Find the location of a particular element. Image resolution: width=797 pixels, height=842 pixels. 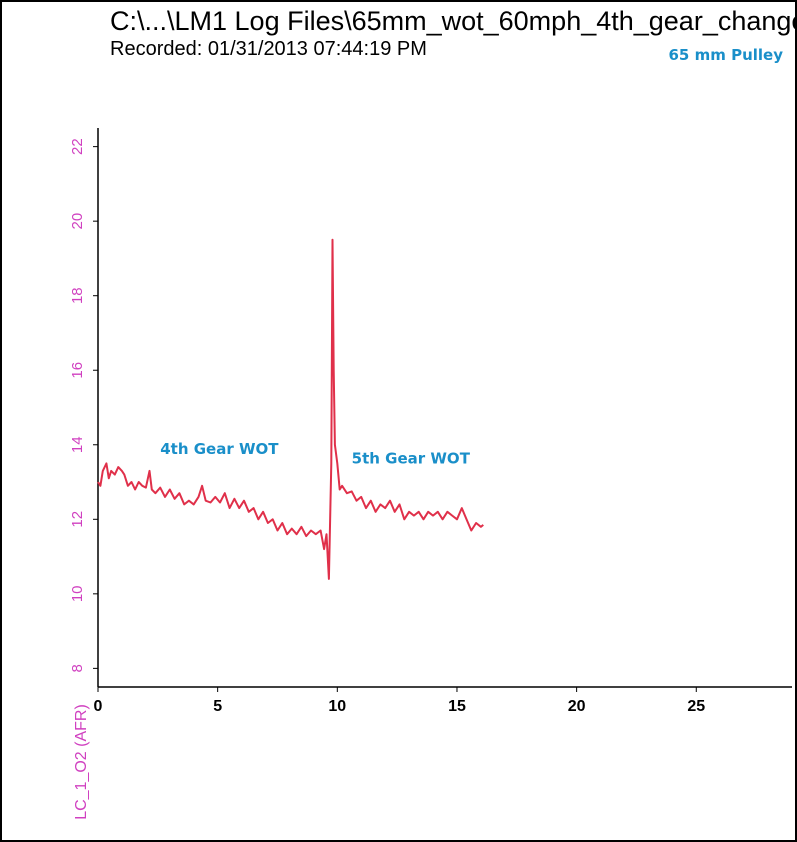

x-tick-label: 20 is located at coordinates (577, 706).